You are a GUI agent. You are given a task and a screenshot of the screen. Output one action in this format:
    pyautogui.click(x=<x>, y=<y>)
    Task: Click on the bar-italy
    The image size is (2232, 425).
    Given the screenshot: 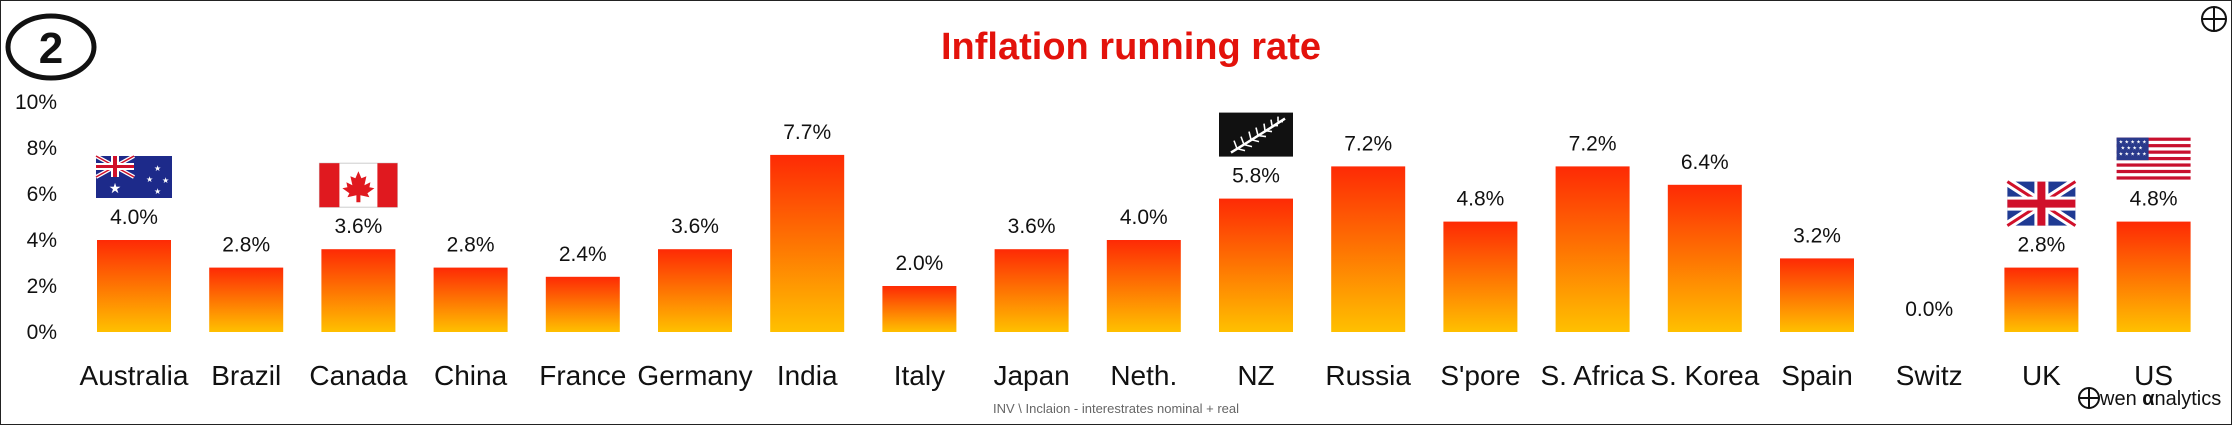 What is the action you would take?
    pyautogui.click(x=919, y=309)
    